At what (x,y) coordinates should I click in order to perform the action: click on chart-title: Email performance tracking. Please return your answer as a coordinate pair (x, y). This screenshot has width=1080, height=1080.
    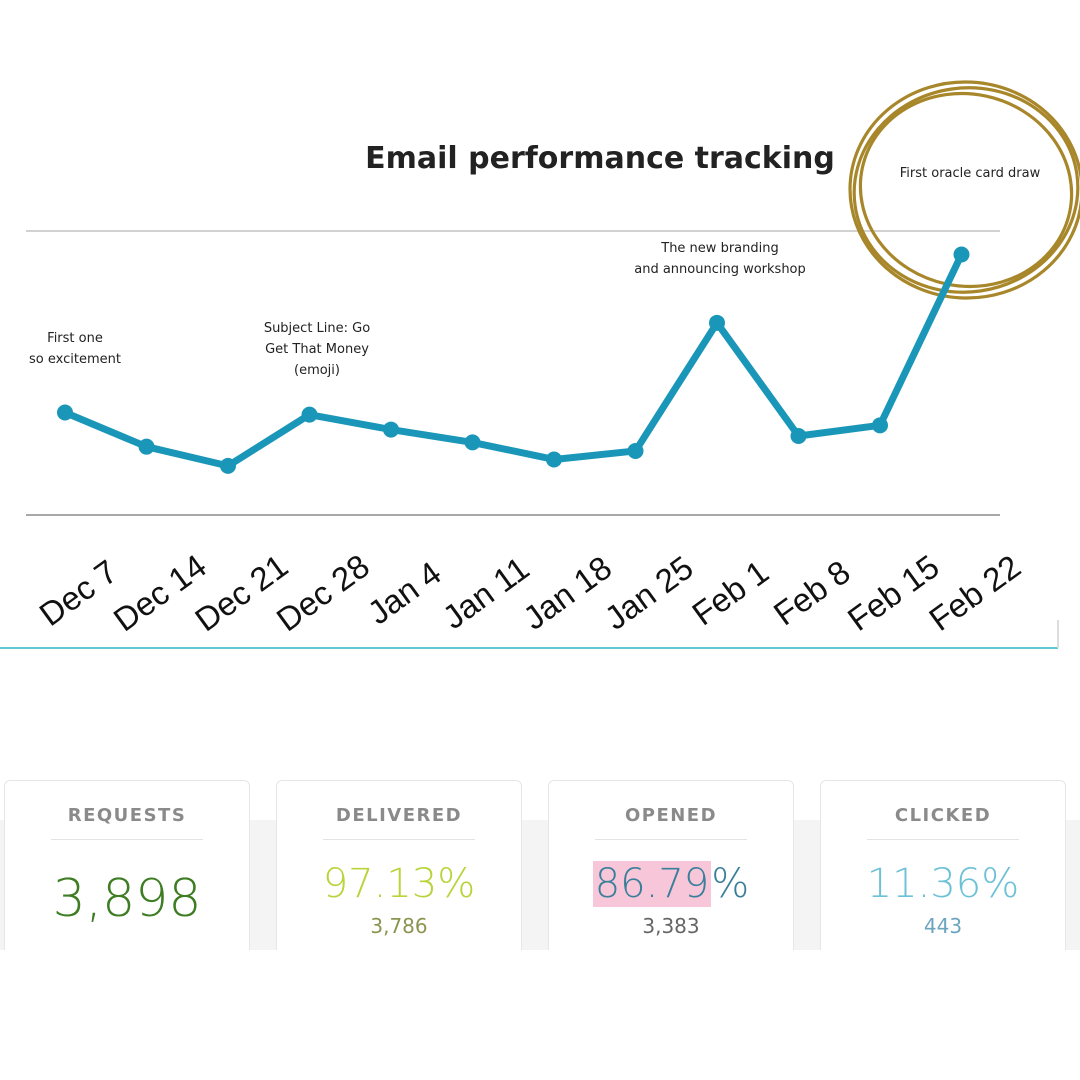
    Looking at the image, I should click on (600, 158).